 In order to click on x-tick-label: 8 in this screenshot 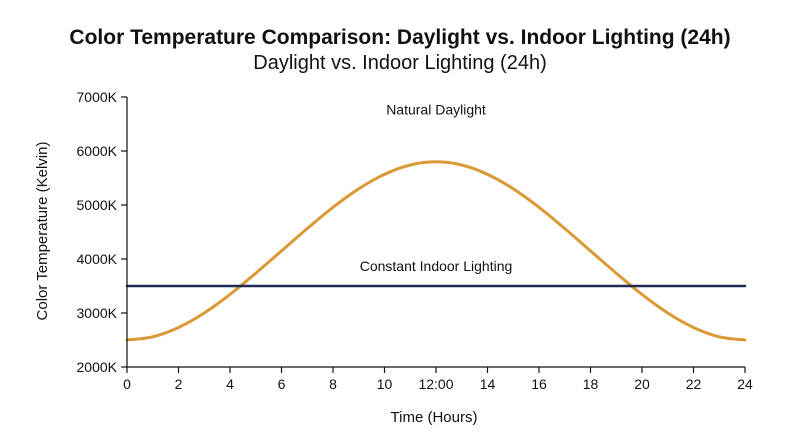, I will do `click(333, 384)`.